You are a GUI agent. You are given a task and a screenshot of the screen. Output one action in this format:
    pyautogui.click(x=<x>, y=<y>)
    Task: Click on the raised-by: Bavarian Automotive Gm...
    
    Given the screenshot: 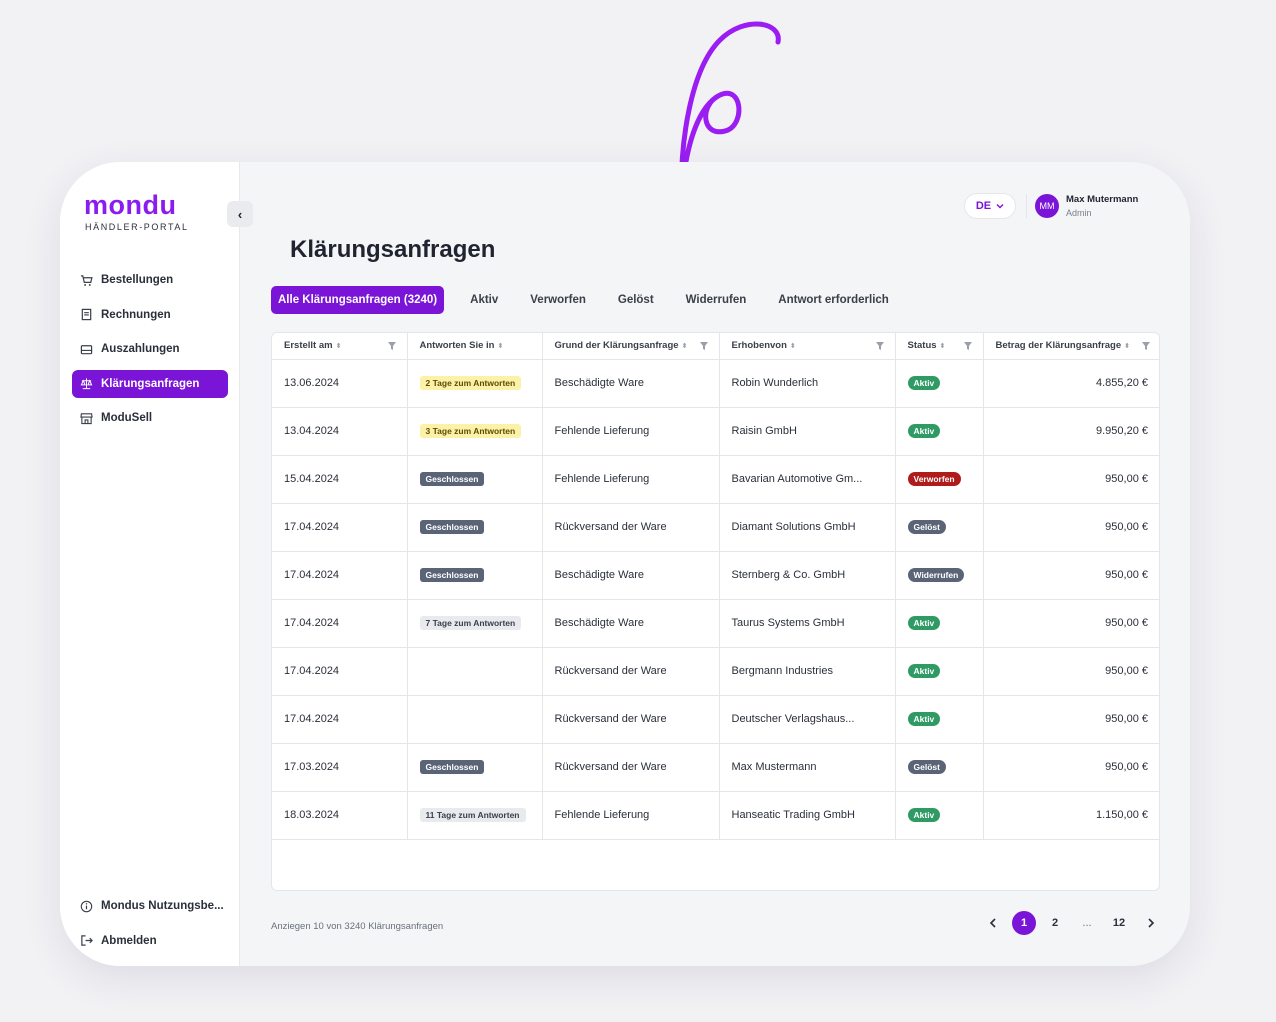 What is the action you would take?
    pyautogui.click(x=797, y=479)
    